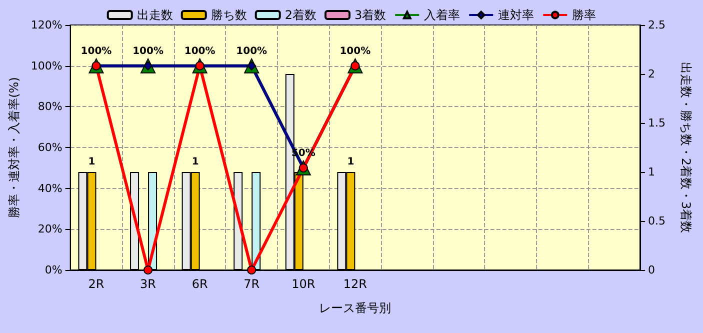  What do you see at coordinates (516, 15) in the screenshot?
I see `legend-label: 連対率` at bounding box center [516, 15].